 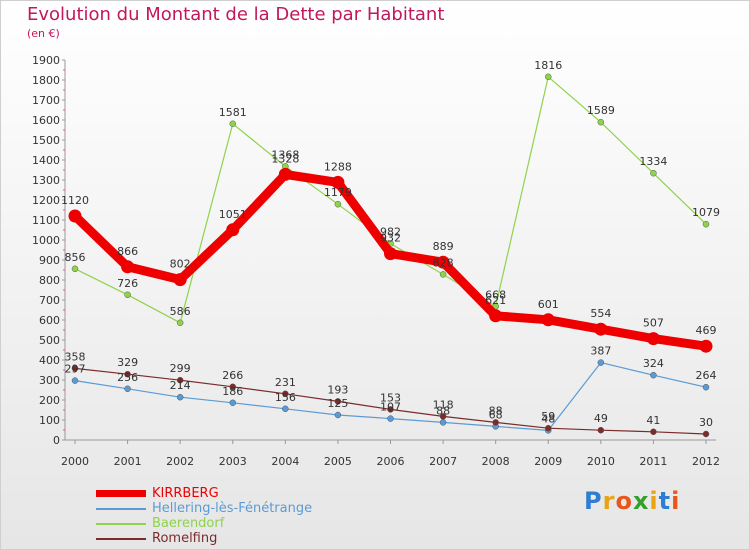 I want to click on data-label: 1368, so click(x=285, y=154).